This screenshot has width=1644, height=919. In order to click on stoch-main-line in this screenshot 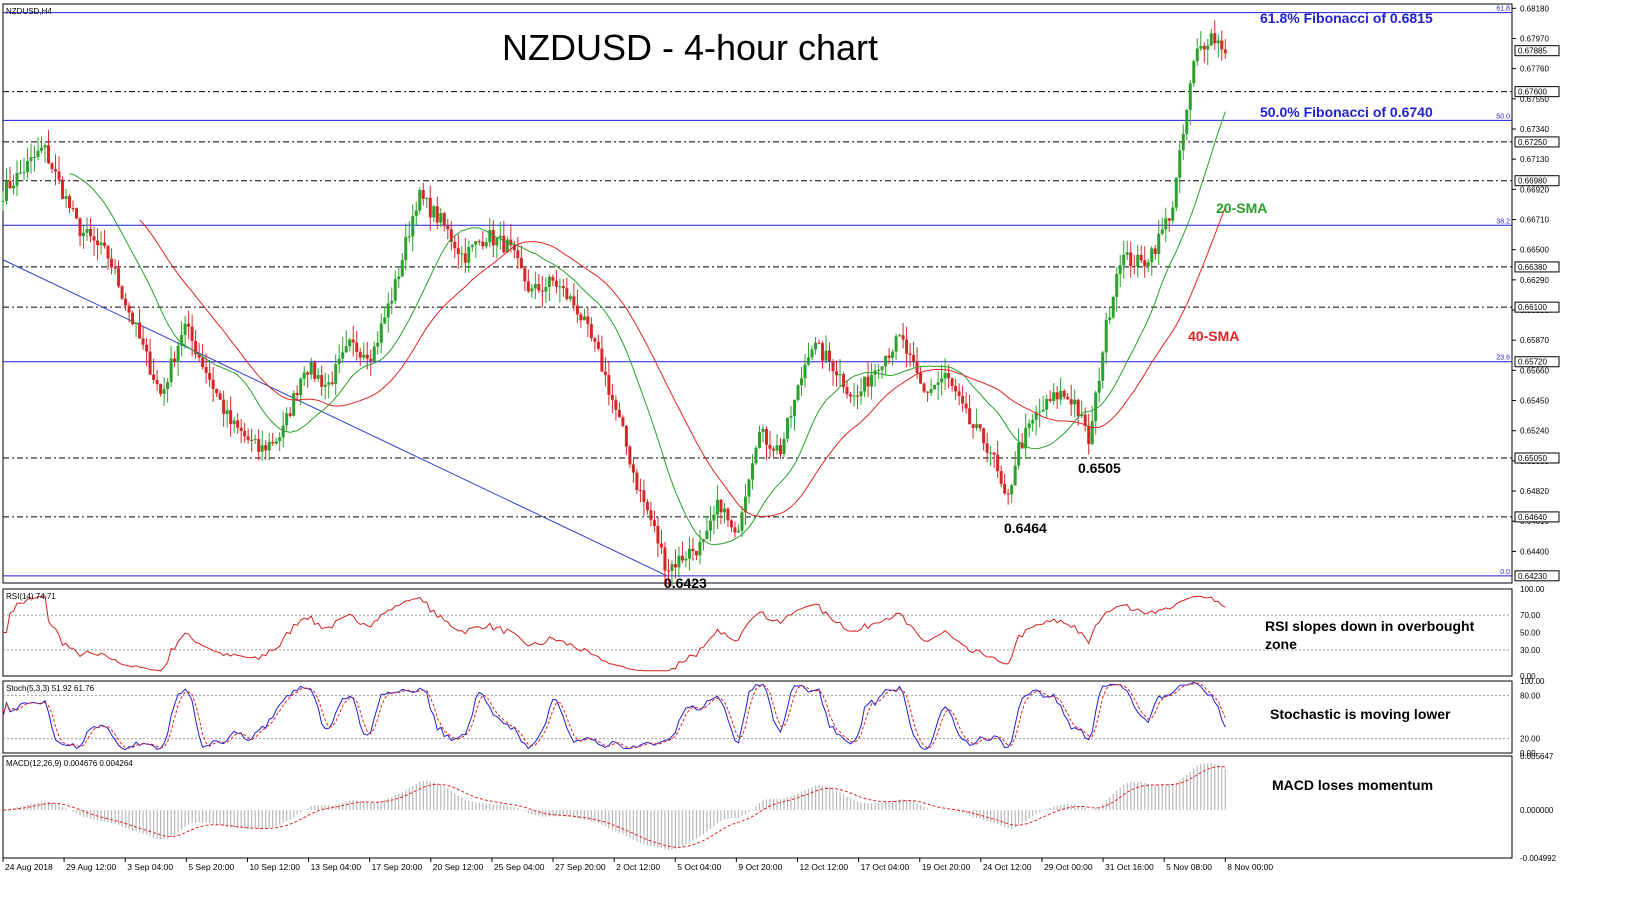, I will do `click(614, 716)`.